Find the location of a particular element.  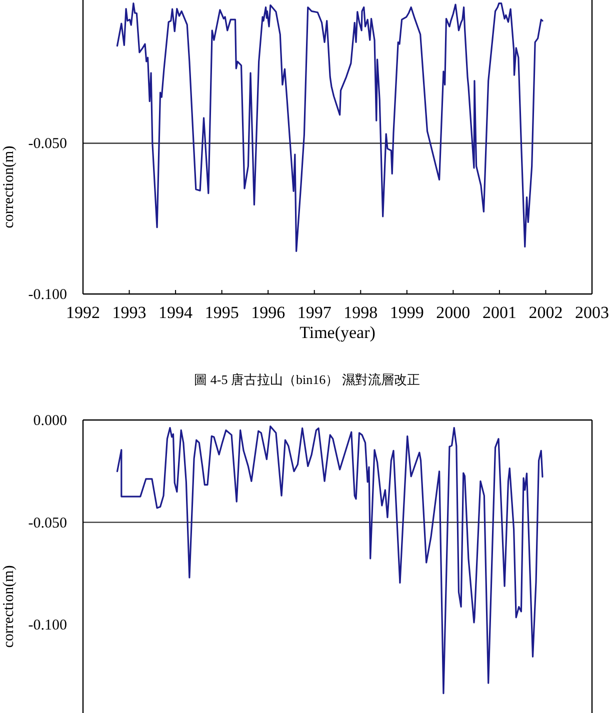

x-axis-title: Time(year) is located at coordinates (338, 332).